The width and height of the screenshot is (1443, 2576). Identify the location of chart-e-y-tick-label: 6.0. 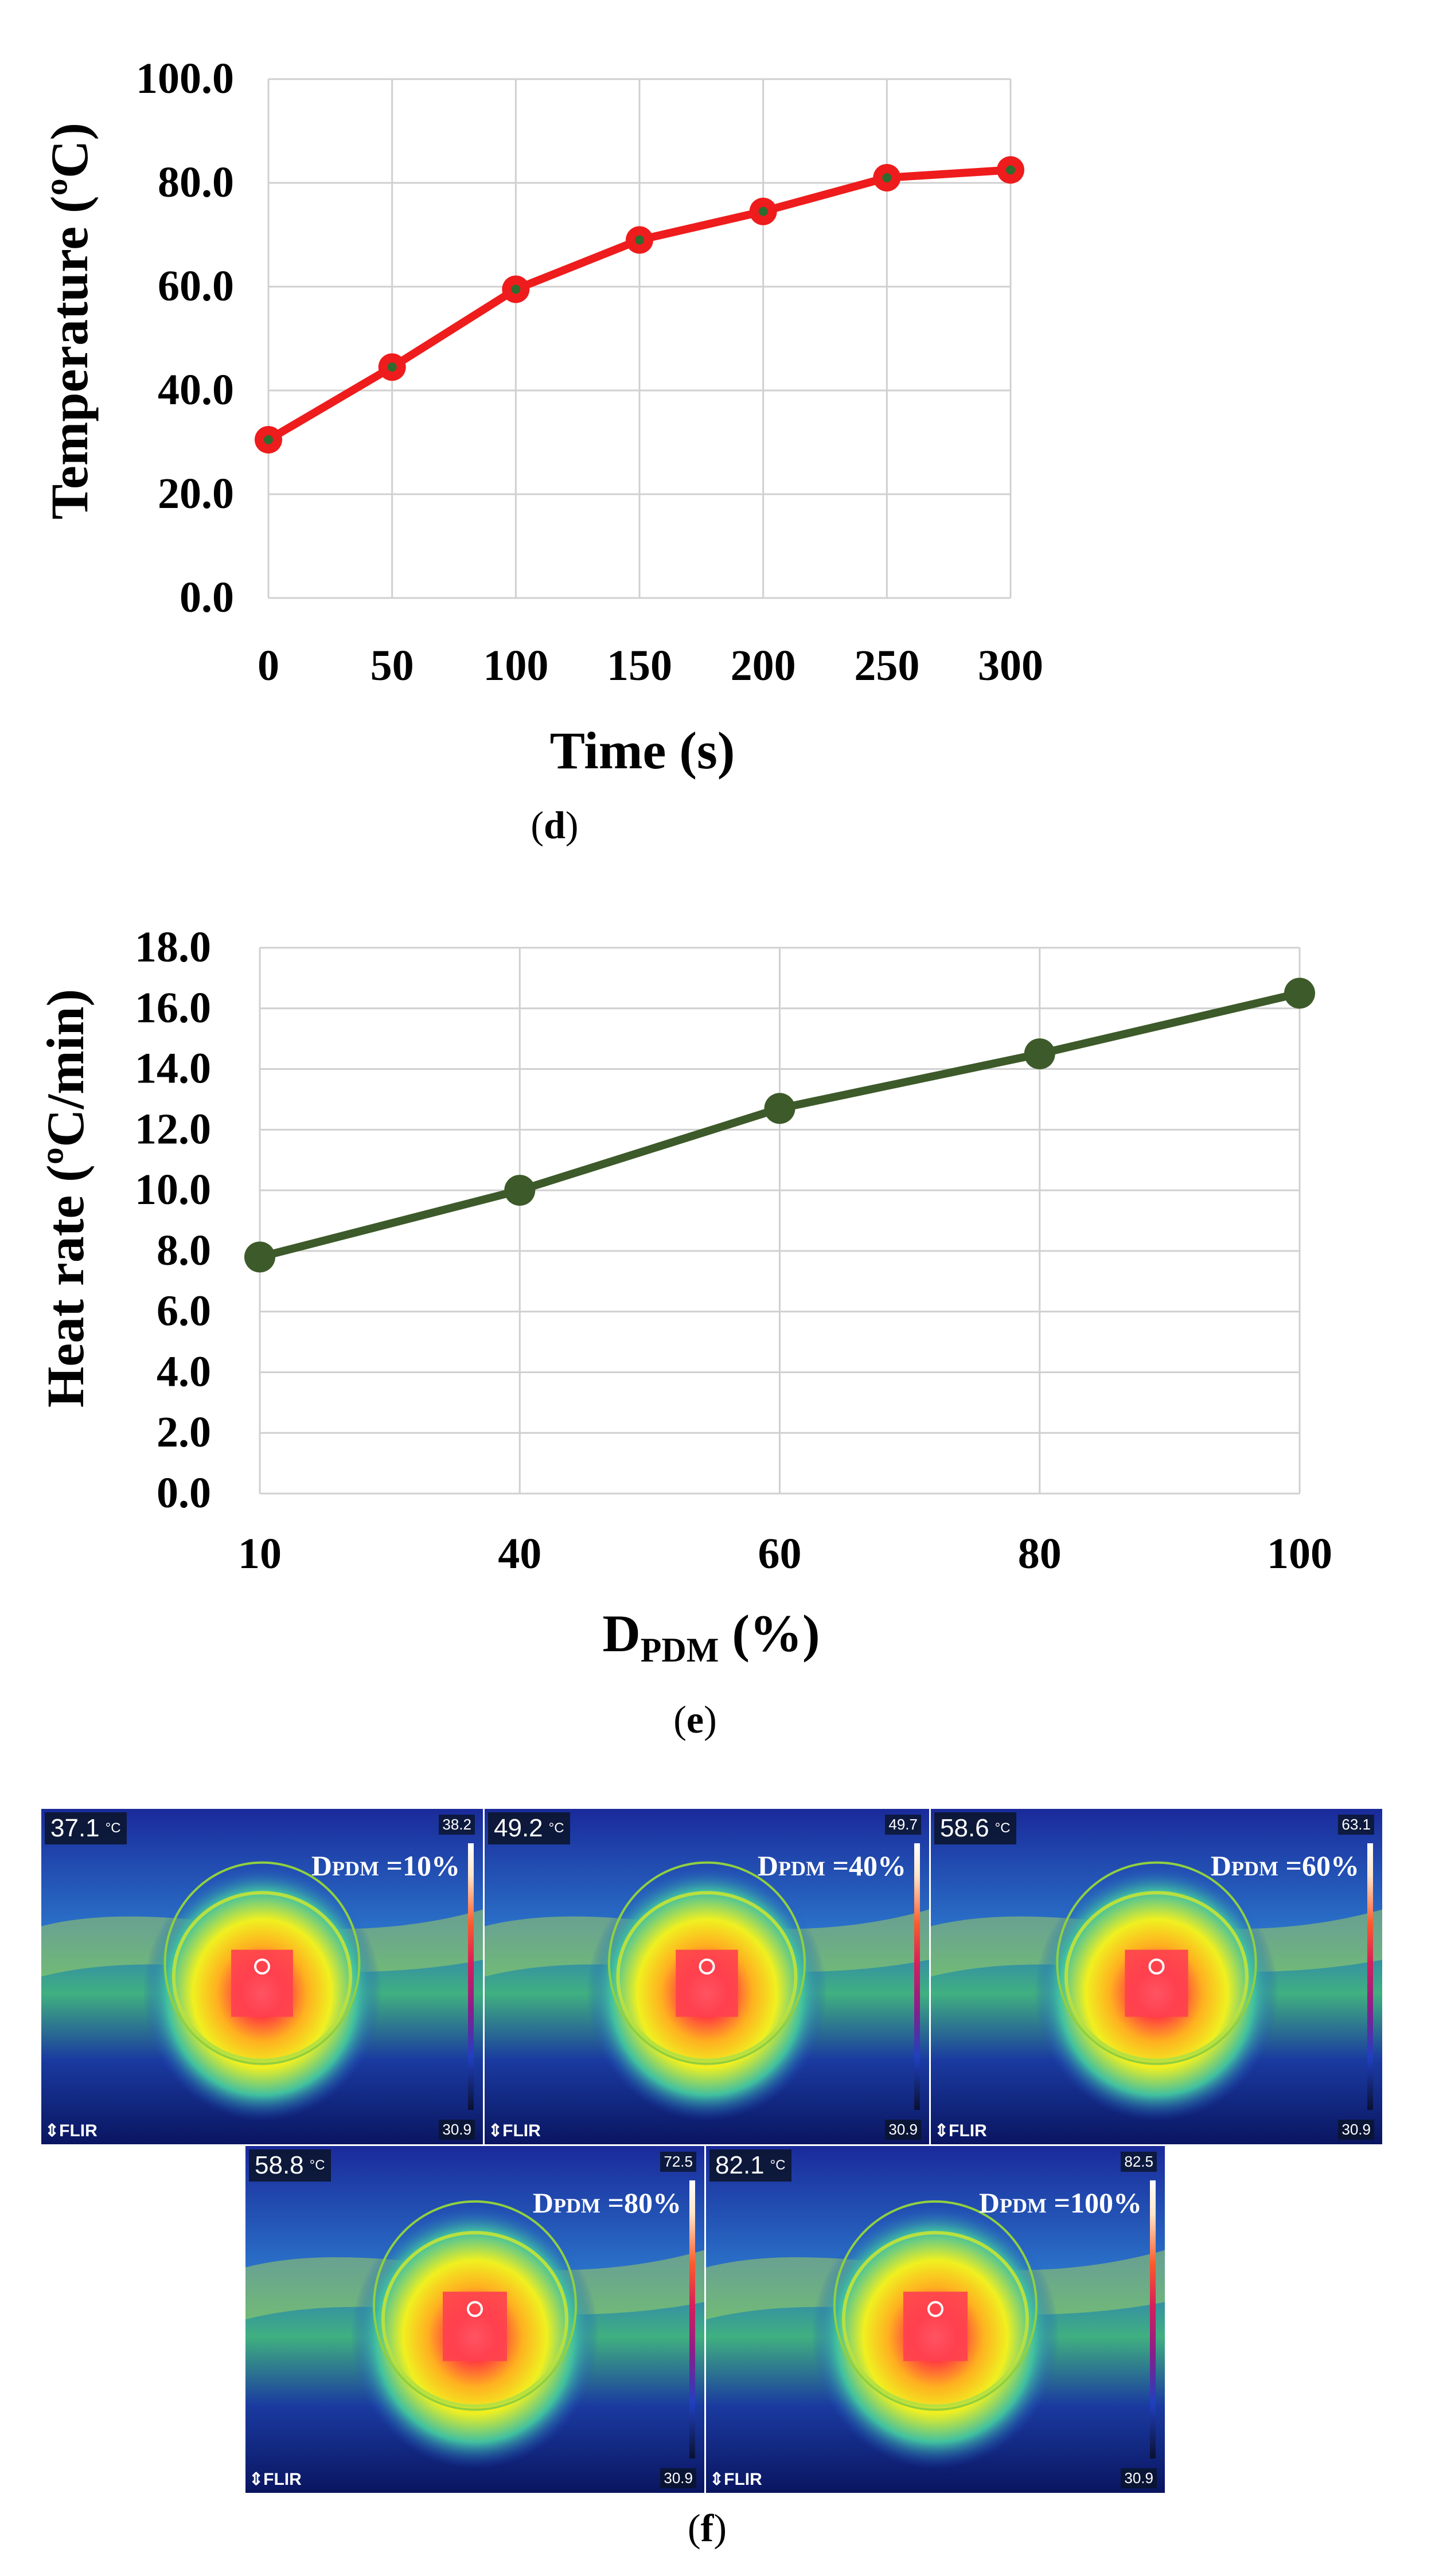
(184, 1311).